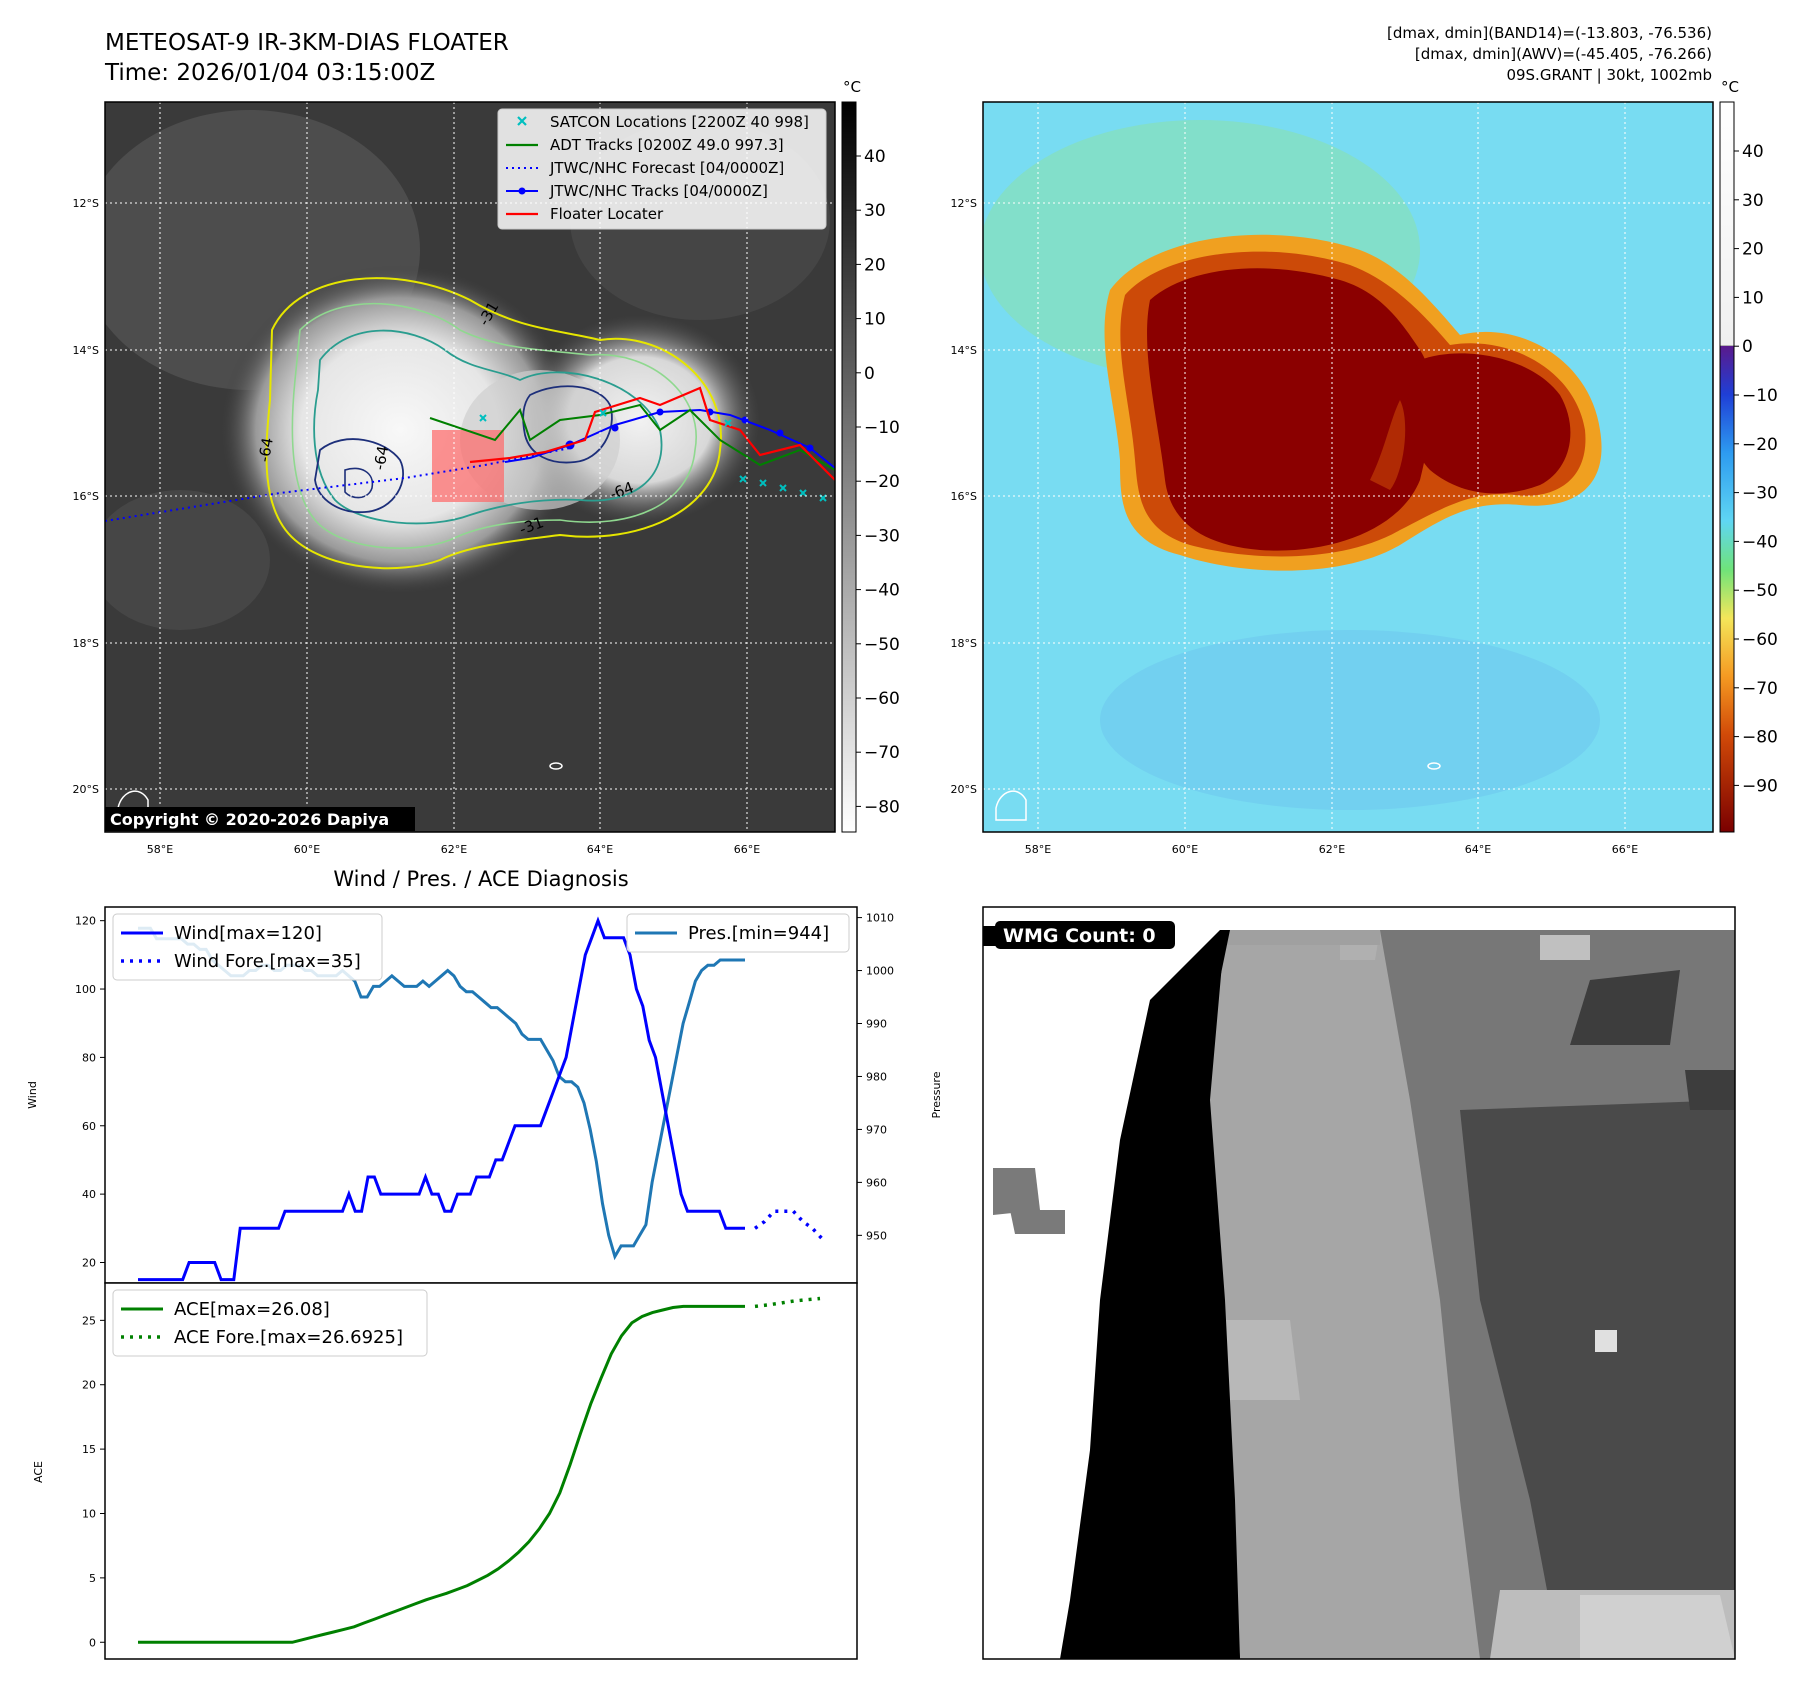 This screenshot has width=1797, height=1690. Describe the element at coordinates (876, 1076) in the screenshot. I see `pressure-ytick-label: 980` at that location.